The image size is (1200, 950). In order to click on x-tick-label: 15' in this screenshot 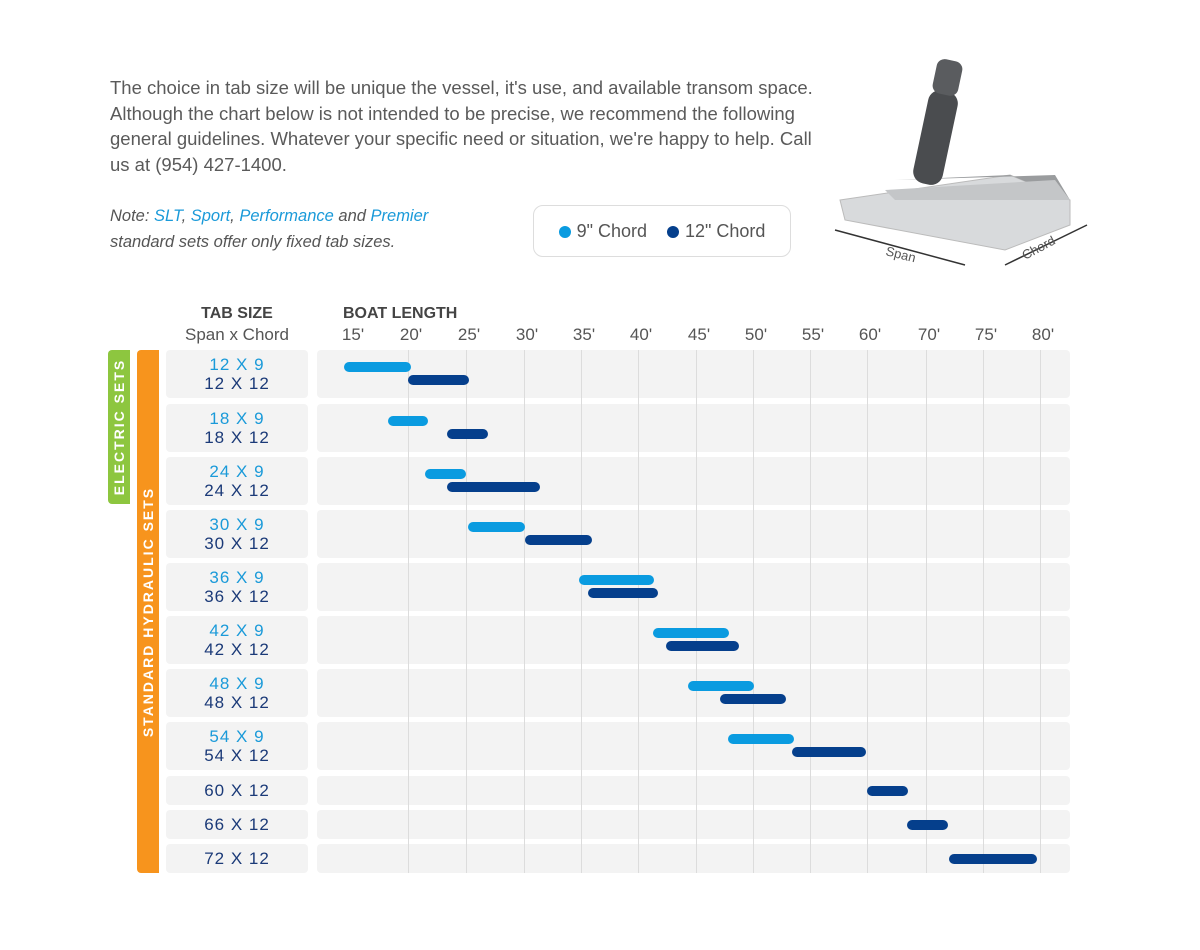, I will do `click(353, 334)`.